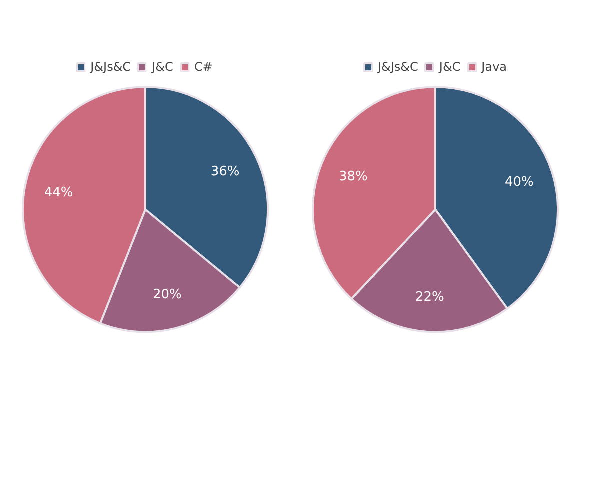  What do you see at coordinates (204, 67) in the screenshot?
I see `legend-label: C#` at bounding box center [204, 67].